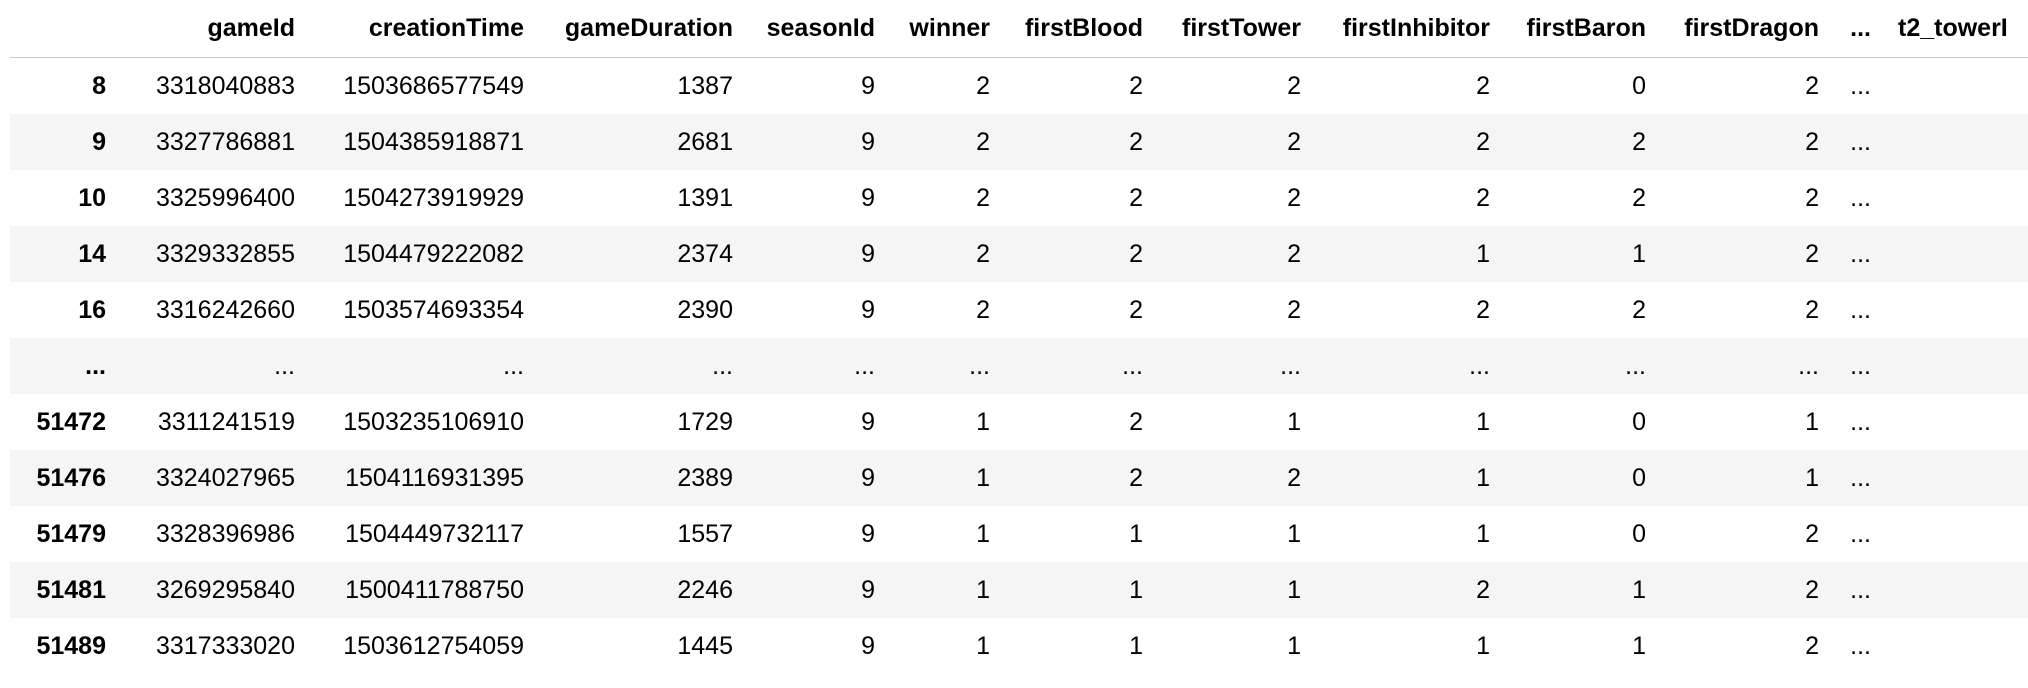  Describe the element at coordinates (628, 29) in the screenshot. I see `column-header: gameDuration` at that location.